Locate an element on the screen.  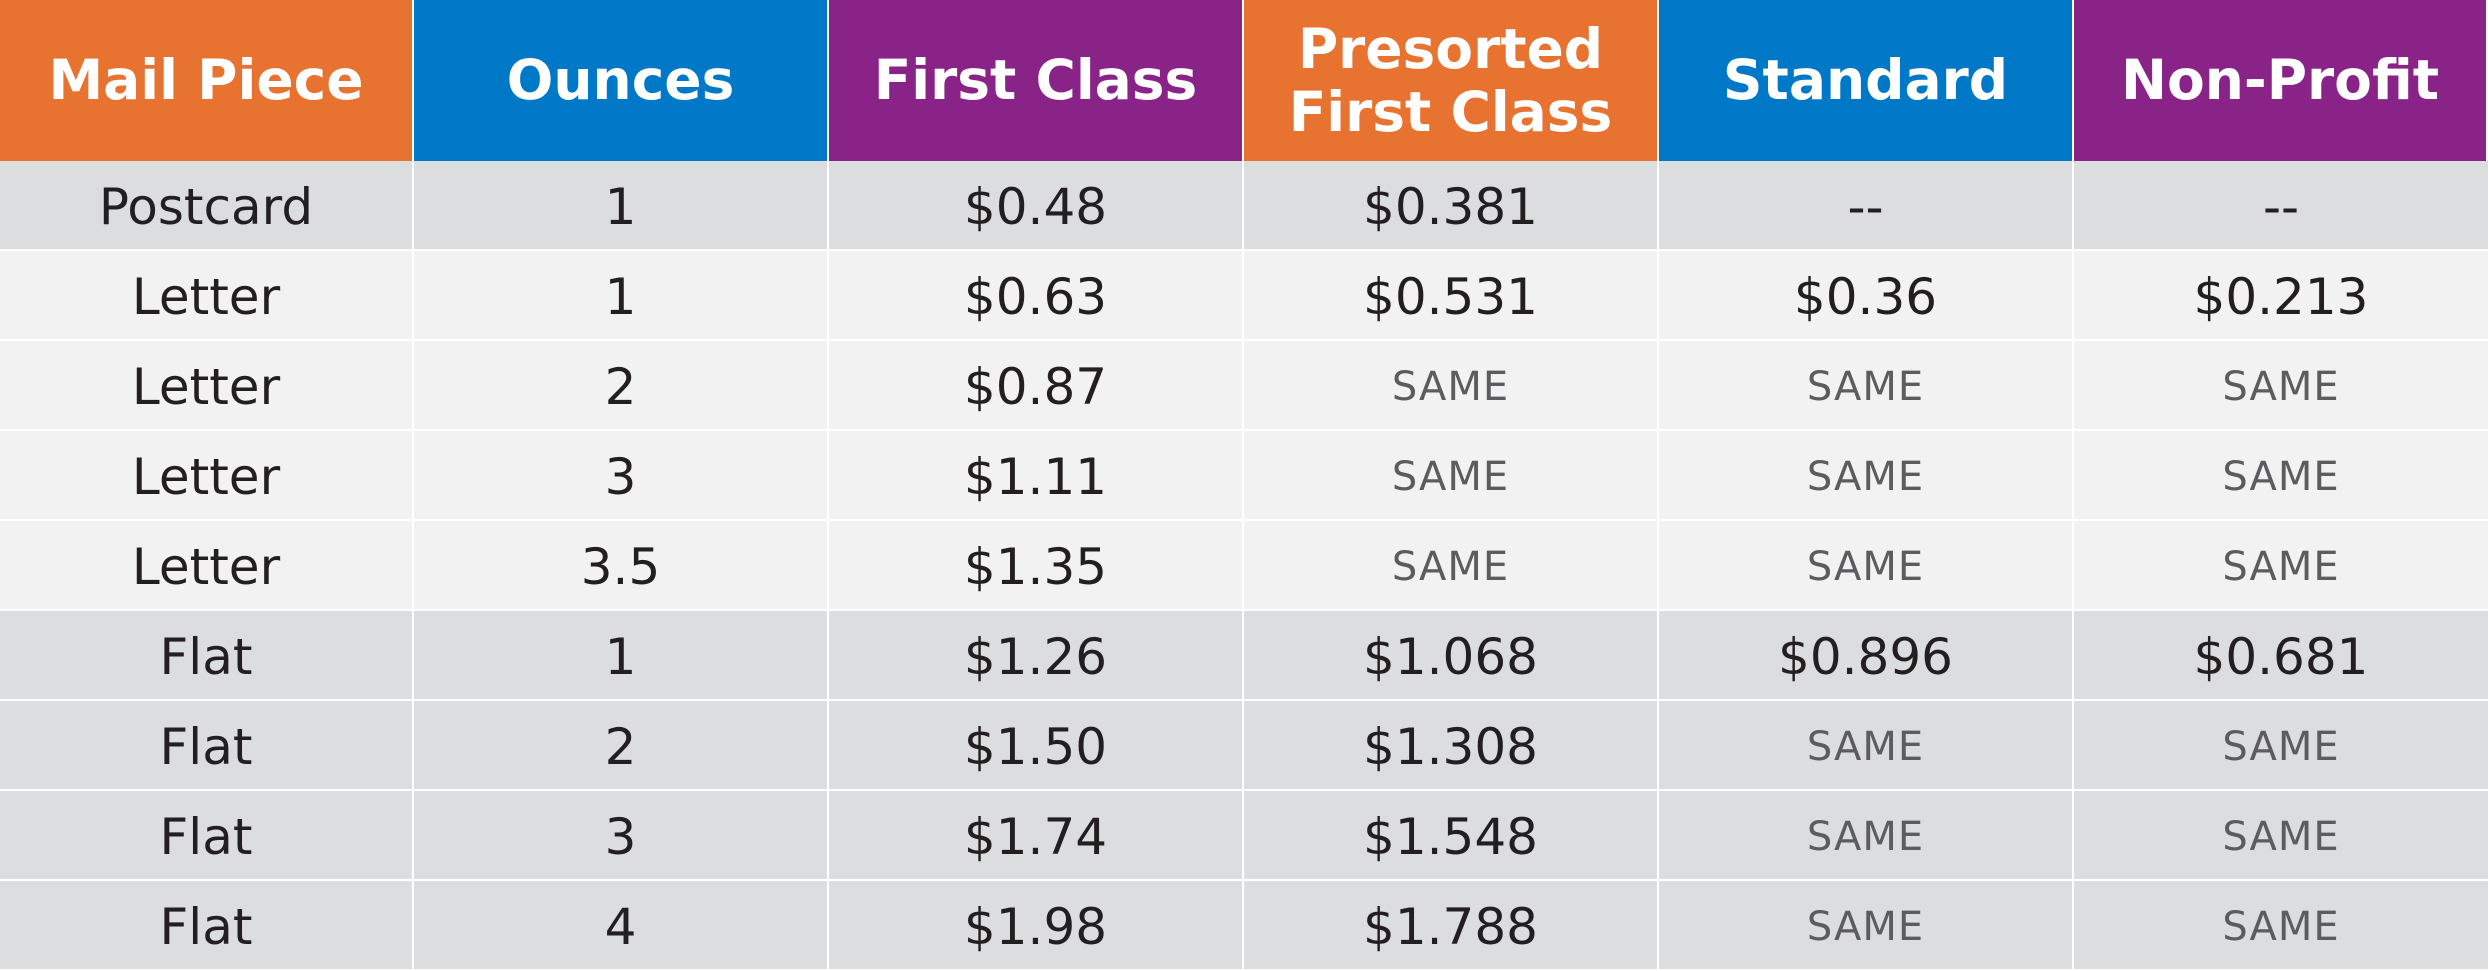
cell-non-profit: $0.681 is located at coordinates (2281, 656).